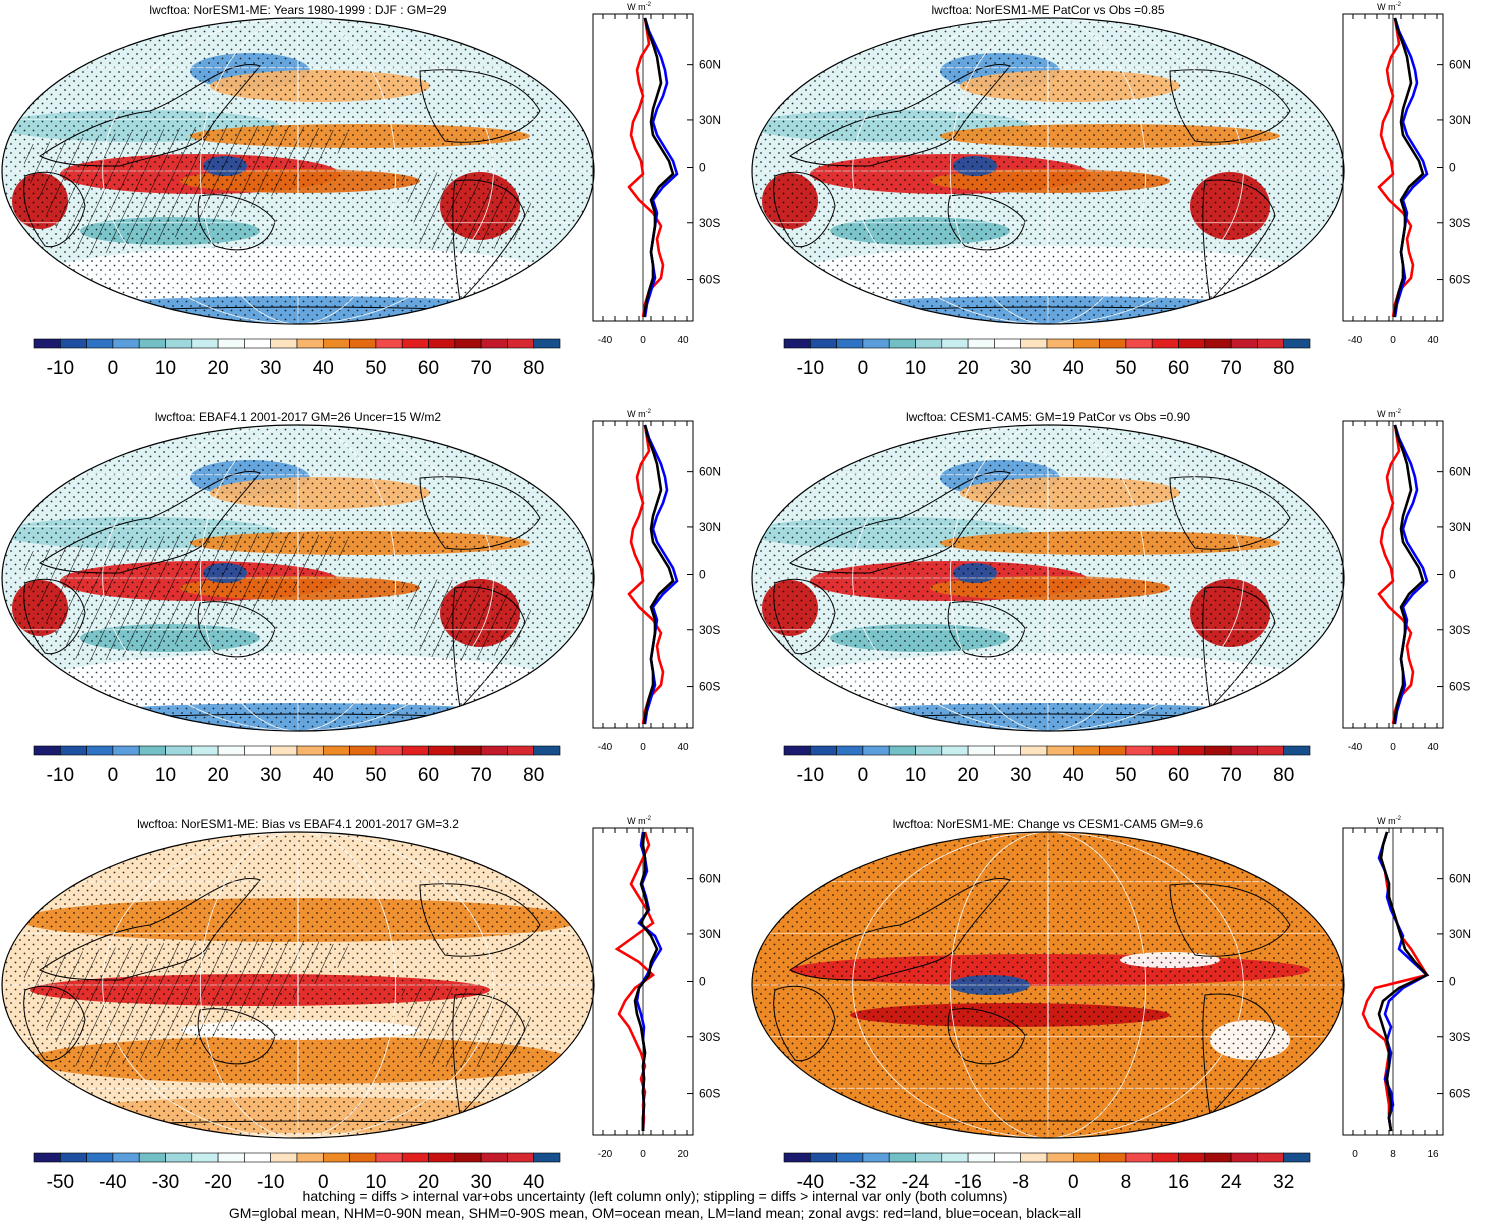 This screenshot has height=1222, width=1485. What do you see at coordinates (1178, 775) in the screenshot?
I see `colorbar-label: 60` at bounding box center [1178, 775].